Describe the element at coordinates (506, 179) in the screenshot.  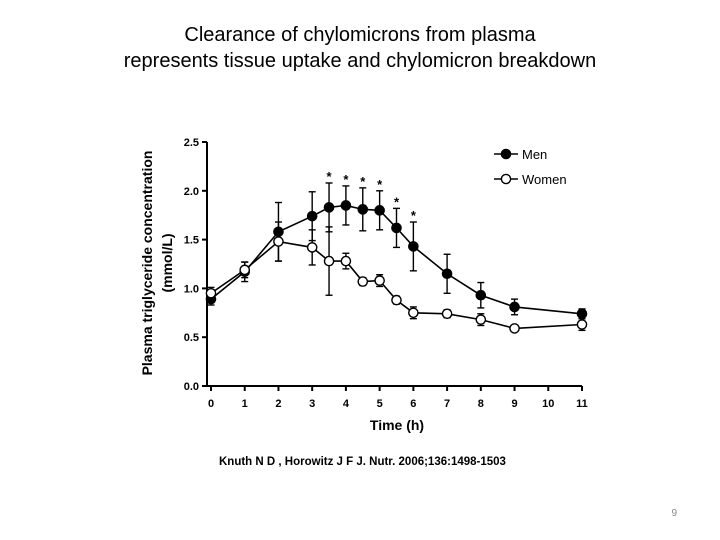
I see `legend-marker-women` at that location.